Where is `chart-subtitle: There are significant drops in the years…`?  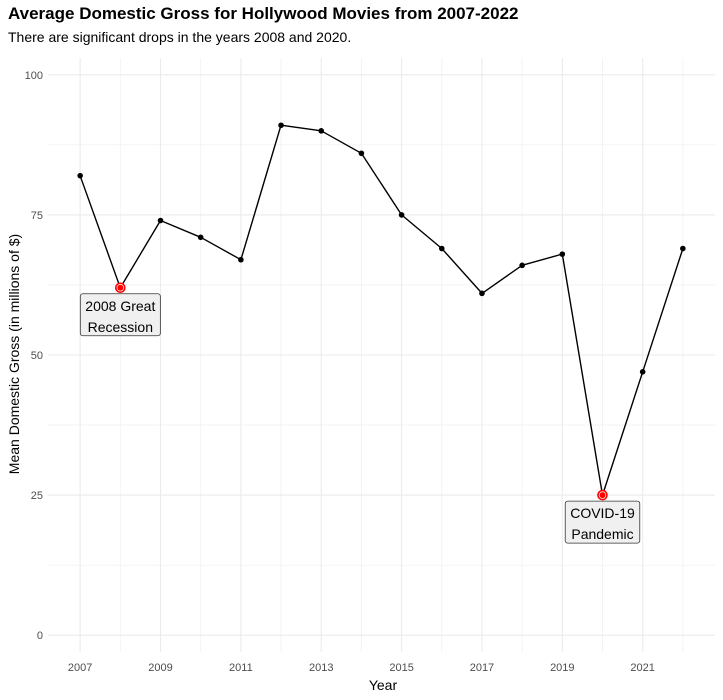 chart-subtitle: There are significant drops in the years… is located at coordinates (180, 37).